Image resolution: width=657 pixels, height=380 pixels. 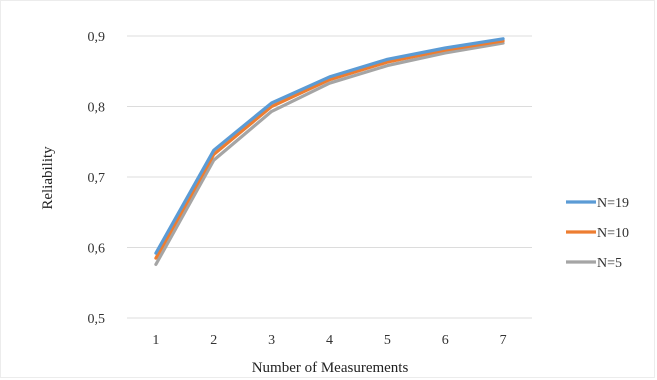 I want to click on y-tick-label: 0,7, so click(x=97, y=178).